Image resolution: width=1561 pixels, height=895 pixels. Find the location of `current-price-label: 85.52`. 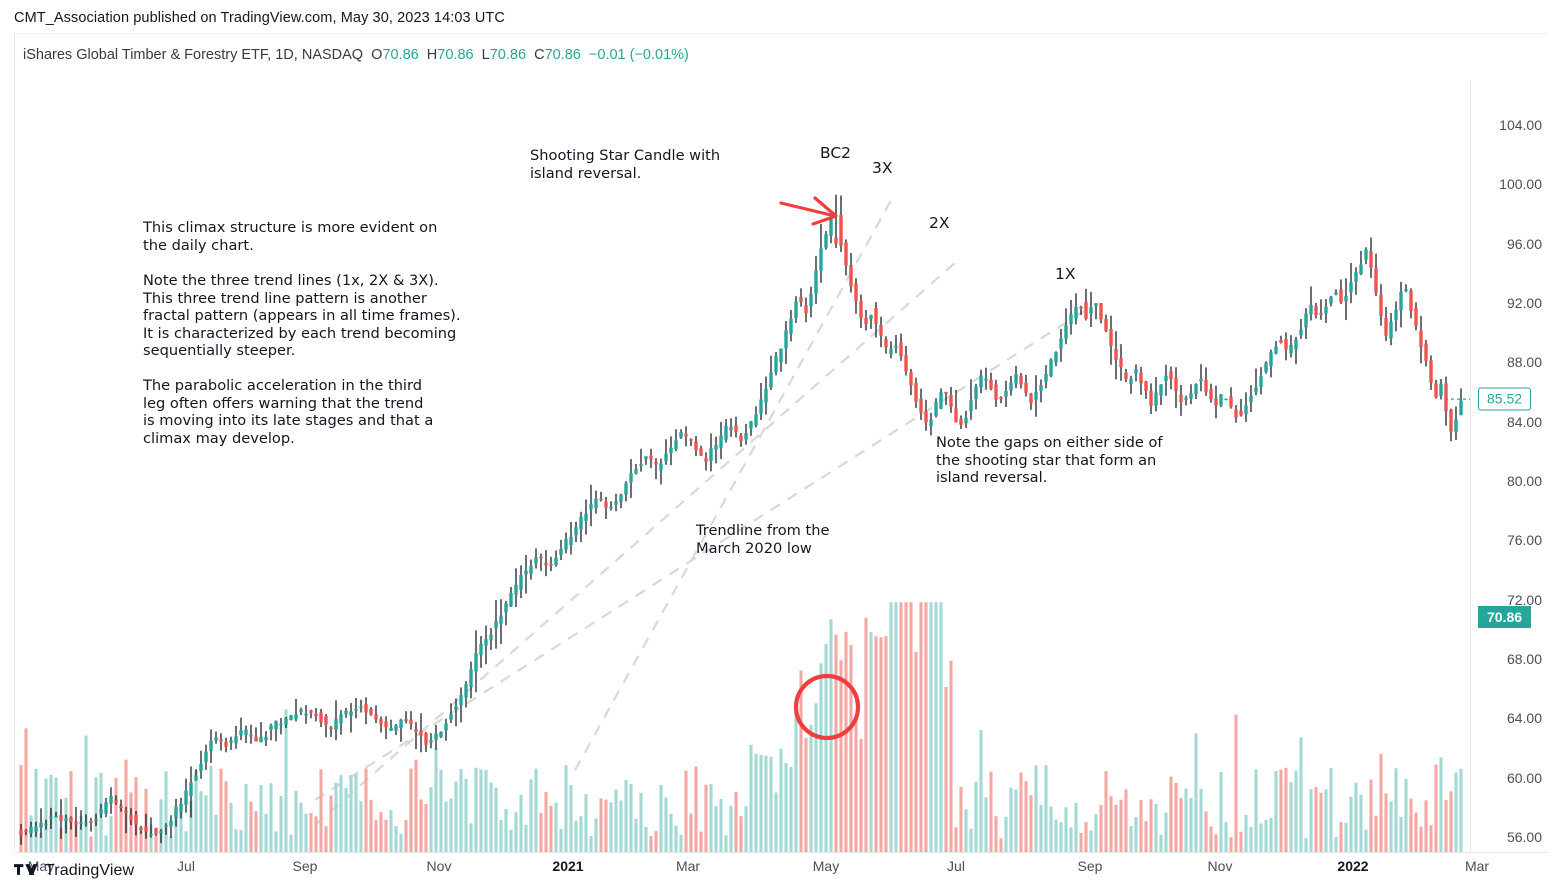

current-price-label: 85.52 is located at coordinates (1505, 399).